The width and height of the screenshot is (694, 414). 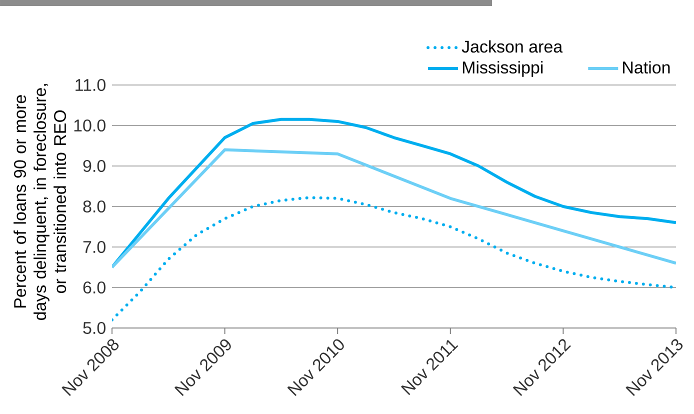 What do you see at coordinates (94, 206) in the screenshot?
I see `y-tick-label: 8.0` at bounding box center [94, 206].